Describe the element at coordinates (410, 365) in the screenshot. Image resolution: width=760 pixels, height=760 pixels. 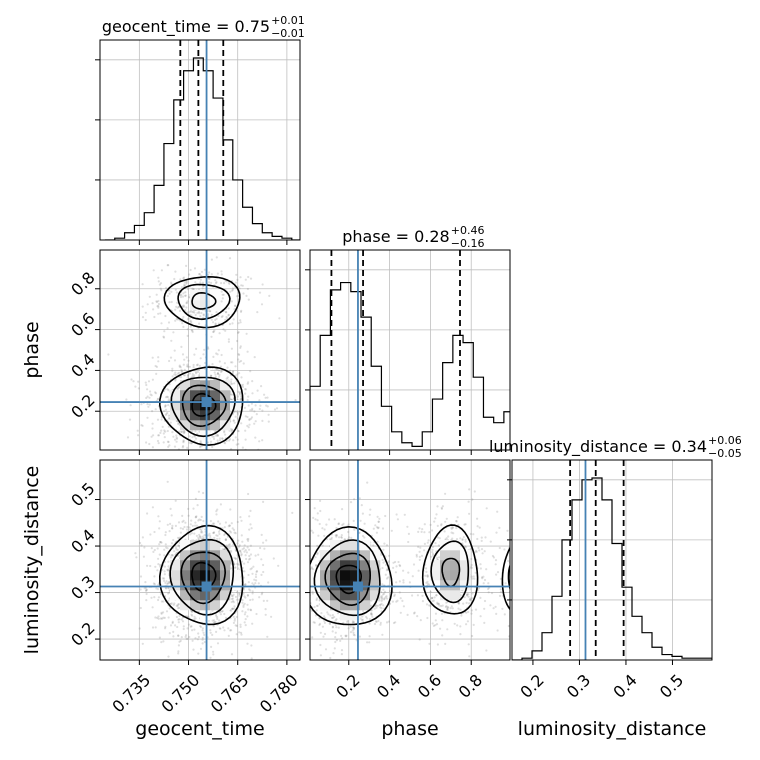
I see `phase-histogram` at that location.